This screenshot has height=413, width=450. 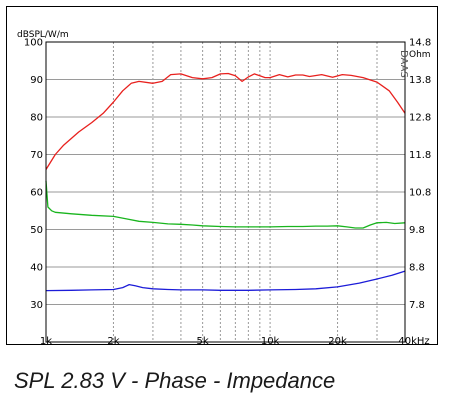 What do you see at coordinates (36, 80) in the screenshot?
I see `y-left-tick-label: 90` at bounding box center [36, 80].